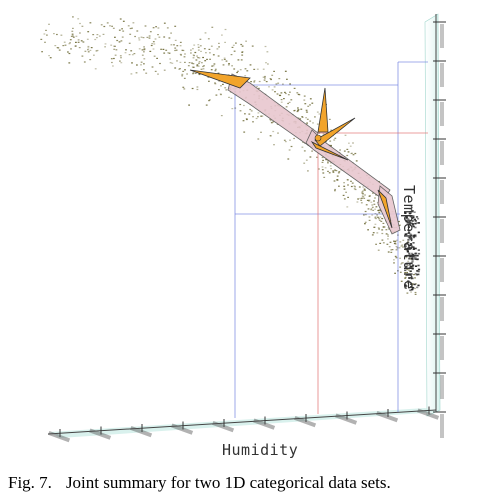  What do you see at coordinates (442, 153) in the screenshot?
I see `y-tick-label-mark` at bounding box center [442, 153].